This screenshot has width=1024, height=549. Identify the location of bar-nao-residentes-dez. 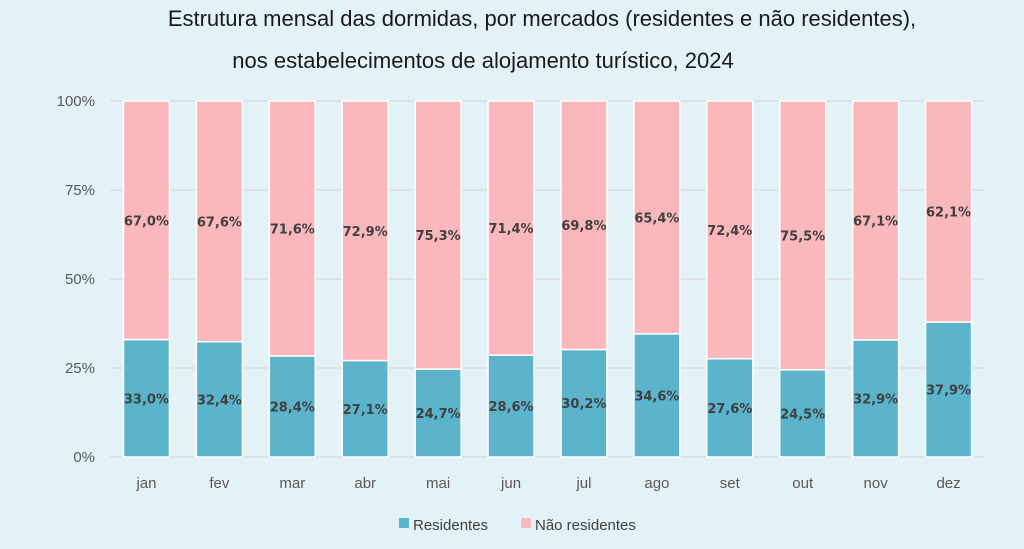
(948, 211).